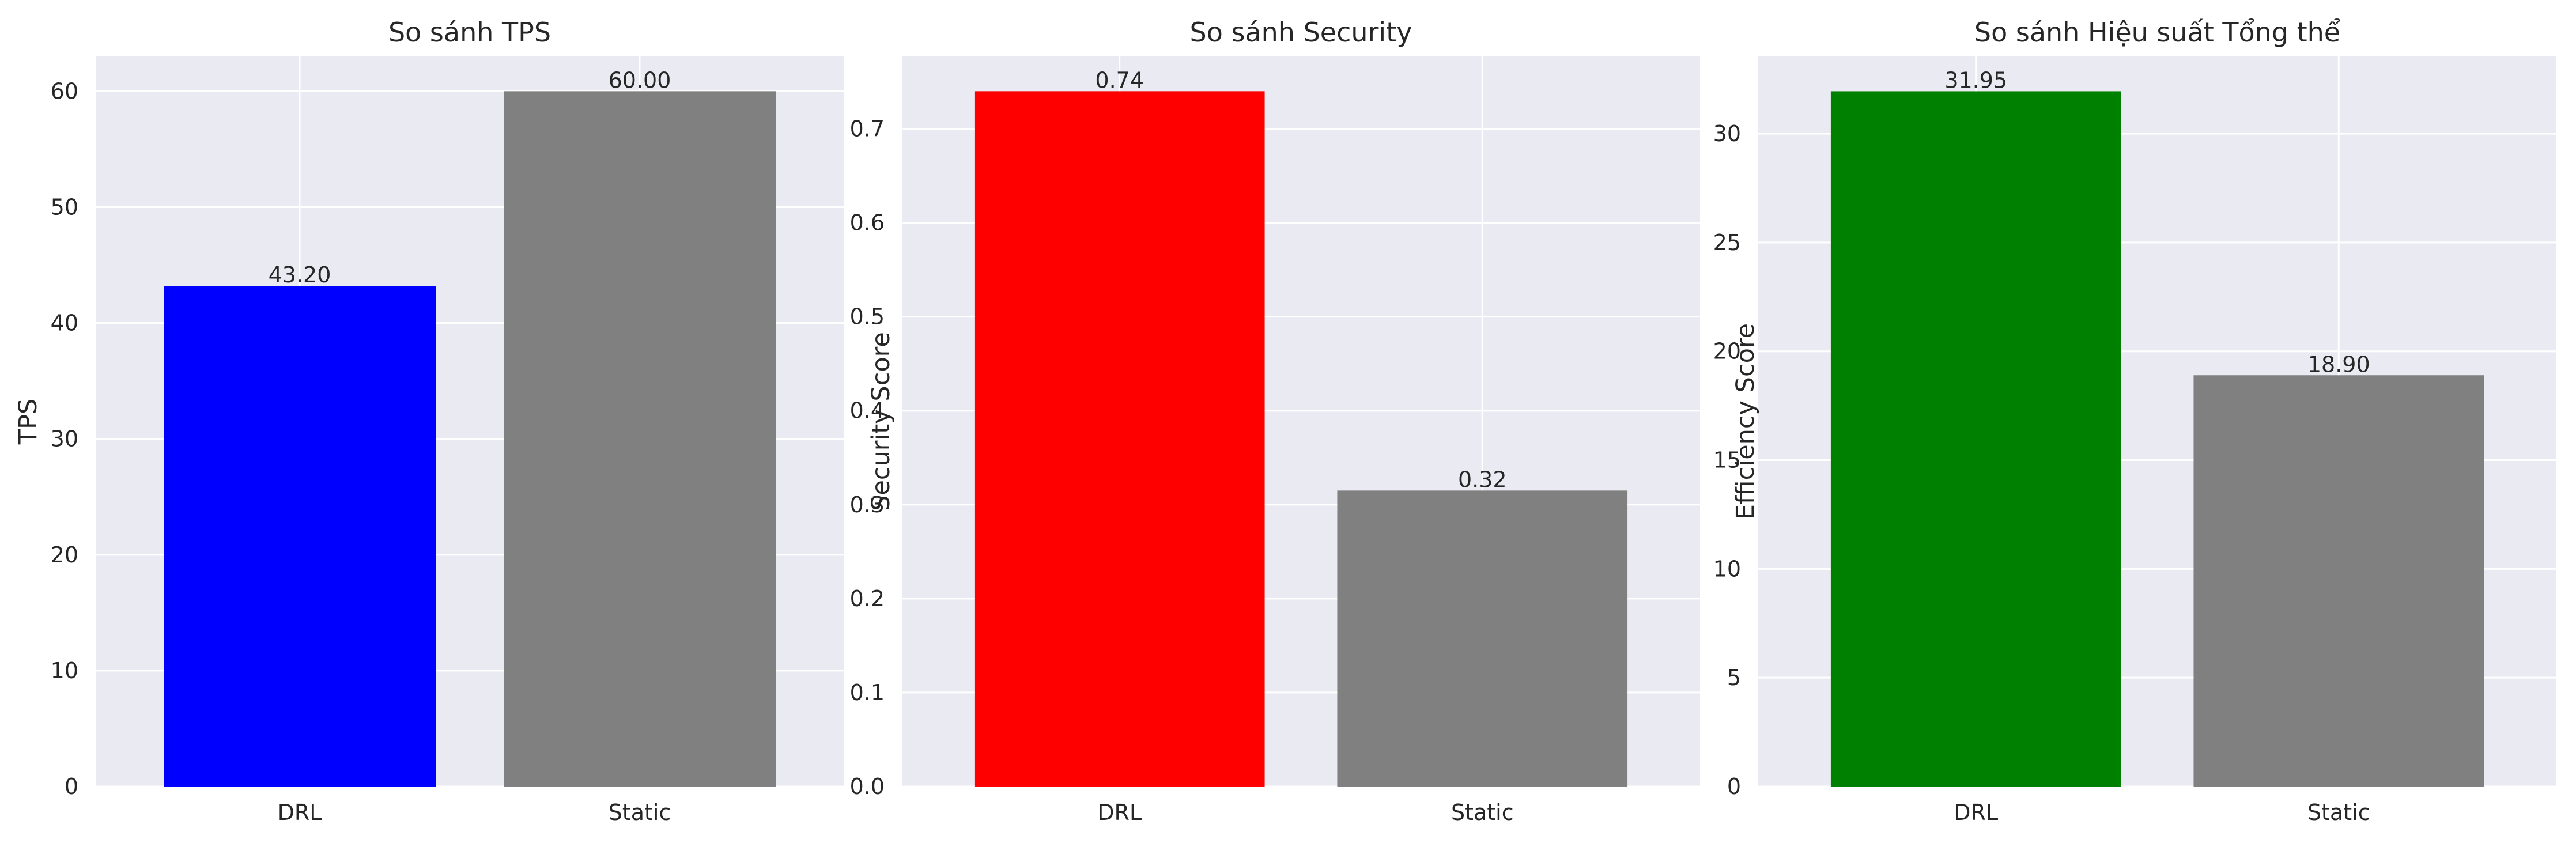 This screenshot has height=843, width=2576. What do you see at coordinates (867, 317) in the screenshot?
I see `y-tick-label: 0.5` at bounding box center [867, 317].